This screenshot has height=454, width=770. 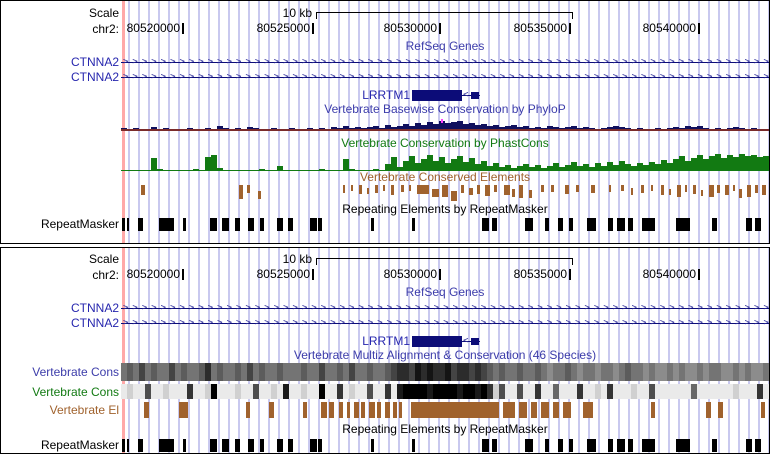 I want to click on phylop-wiggle-track, so click(x=445, y=124).